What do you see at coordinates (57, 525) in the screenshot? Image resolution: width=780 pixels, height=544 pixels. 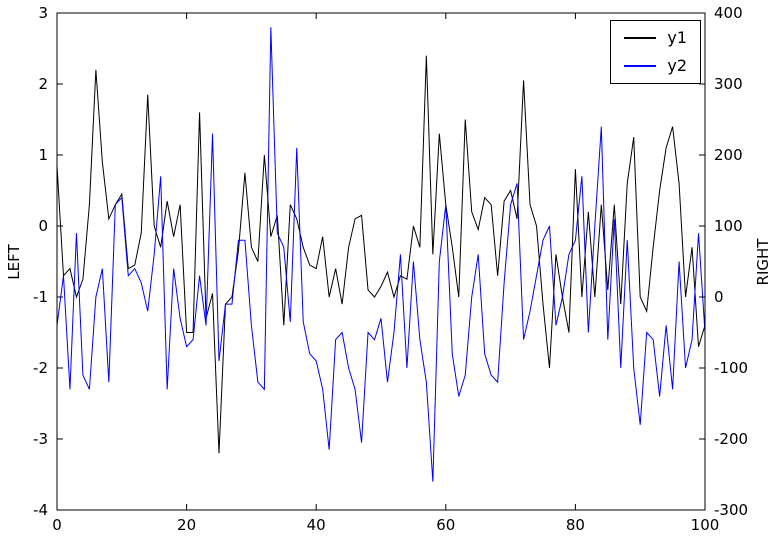 I see `x-tick-label: 0` at bounding box center [57, 525].